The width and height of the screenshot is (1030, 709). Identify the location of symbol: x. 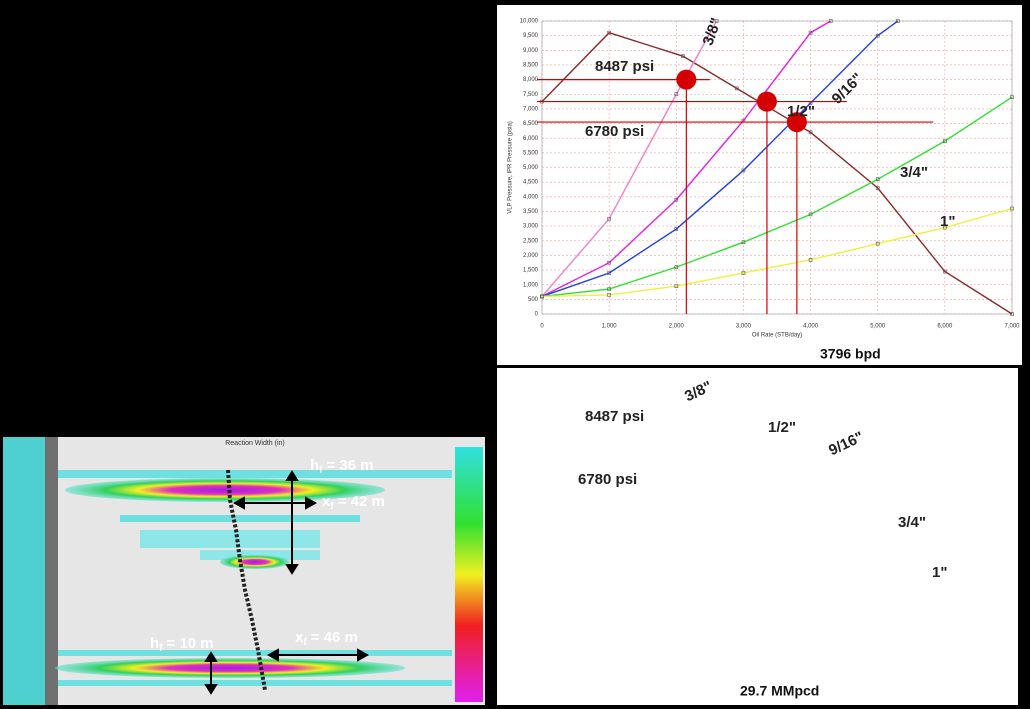
(299, 637).